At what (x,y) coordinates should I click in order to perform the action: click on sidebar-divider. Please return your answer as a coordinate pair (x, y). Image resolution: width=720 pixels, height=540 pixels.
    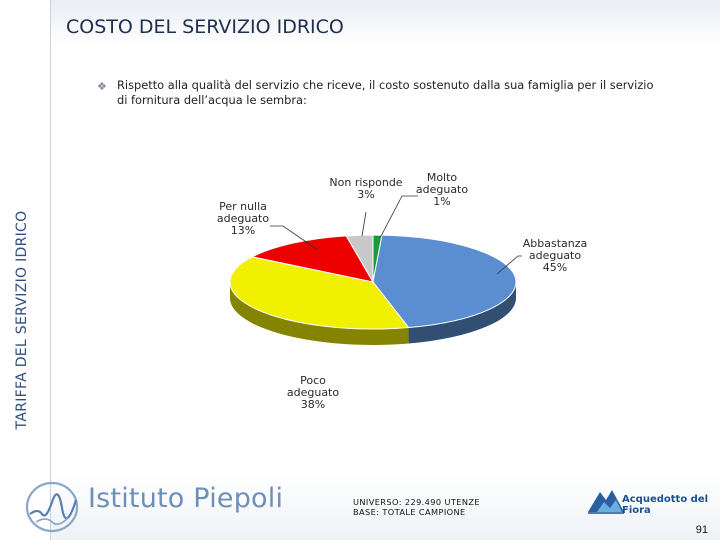
    Looking at the image, I should click on (50, 270).